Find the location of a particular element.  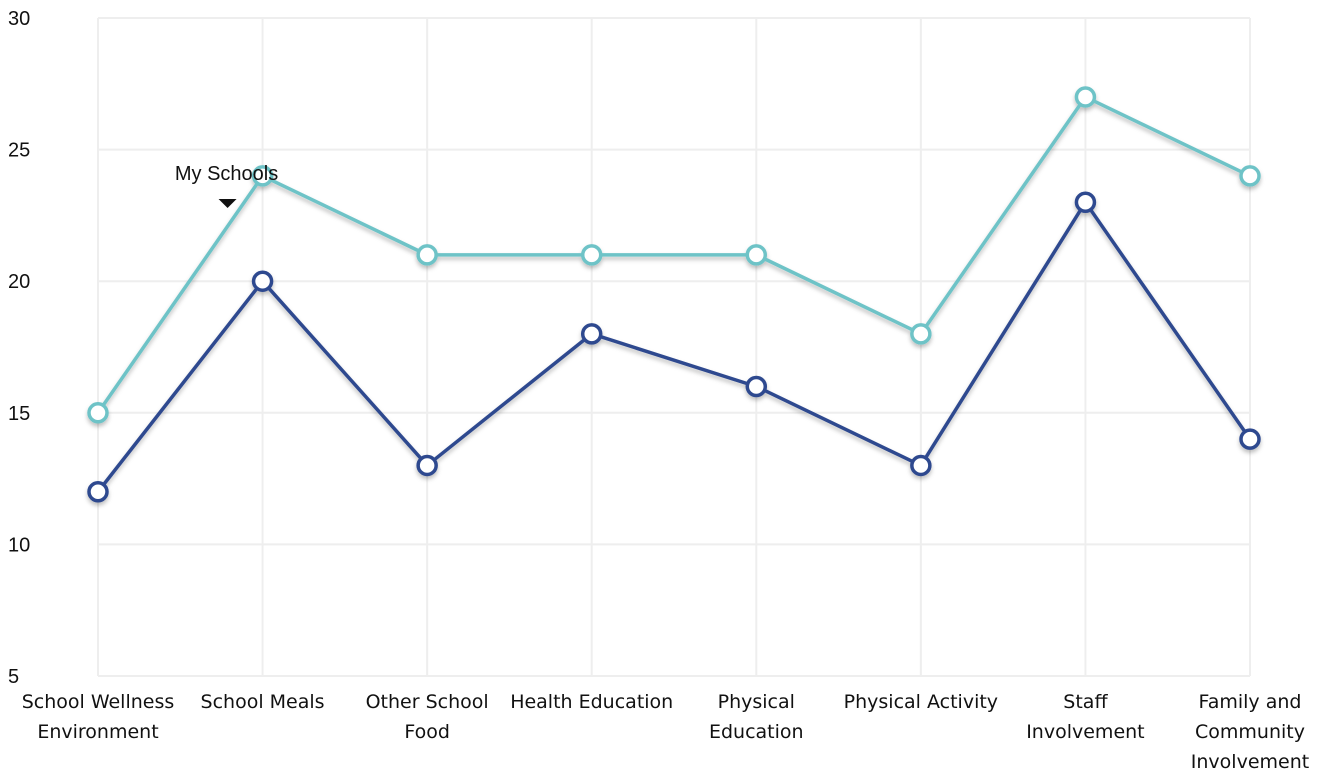

y-tick-label: 5 is located at coordinates (13, 677).